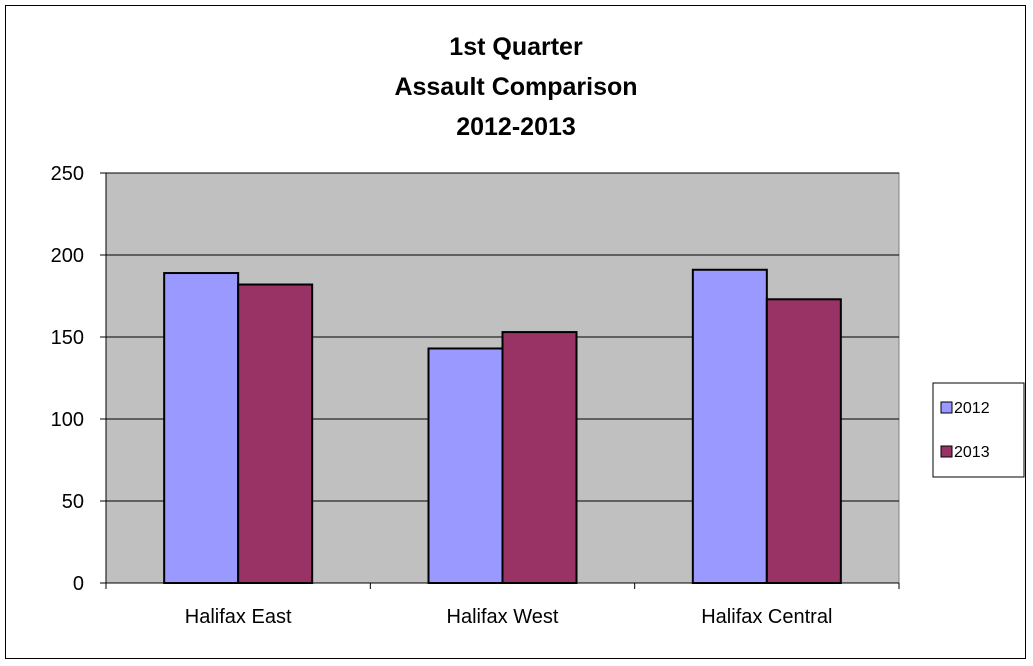  What do you see at coordinates (67, 338) in the screenshot?
I see `y-tick-label-150: 150` at bounding box center [67, 338].